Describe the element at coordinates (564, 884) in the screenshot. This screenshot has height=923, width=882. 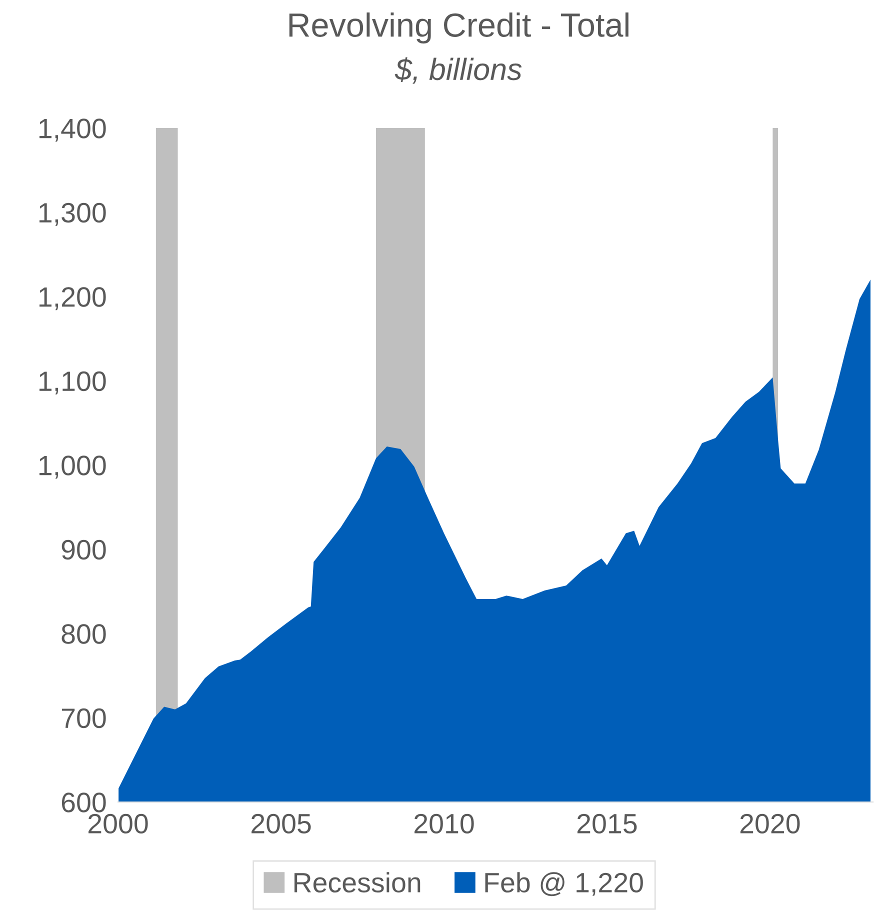
I see `legend-label: Feb @ 1,220` at that location.